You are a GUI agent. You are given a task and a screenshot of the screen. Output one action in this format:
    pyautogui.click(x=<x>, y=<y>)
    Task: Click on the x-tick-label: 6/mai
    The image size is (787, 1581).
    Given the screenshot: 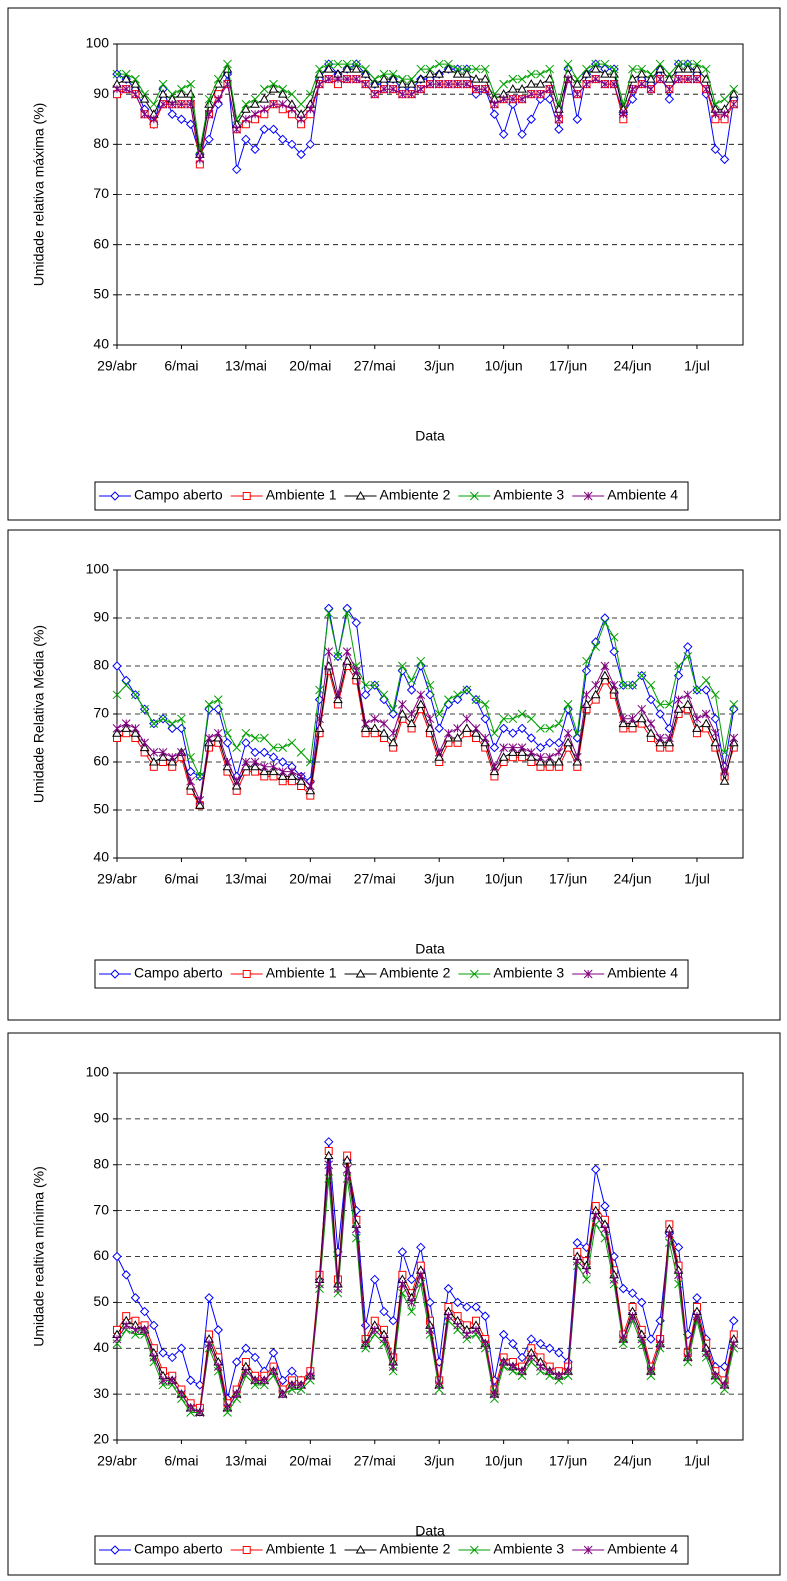 What is the action you would take?
    pyautogui.click(x=181, y=879)
    